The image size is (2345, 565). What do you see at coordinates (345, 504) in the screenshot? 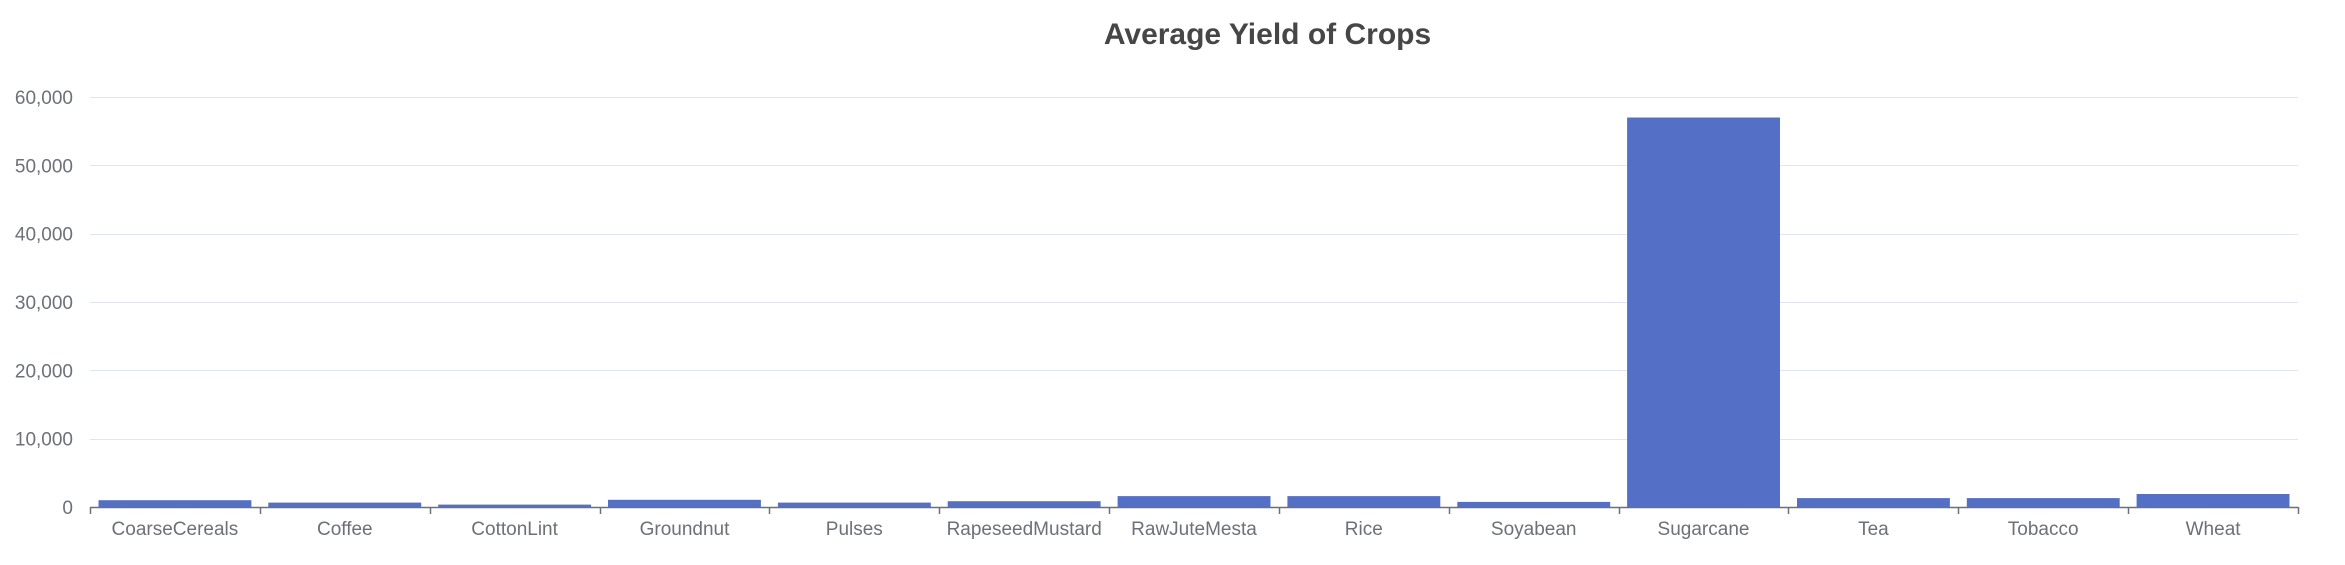
I see `bar-coffee` at bounding box center [345, 504].